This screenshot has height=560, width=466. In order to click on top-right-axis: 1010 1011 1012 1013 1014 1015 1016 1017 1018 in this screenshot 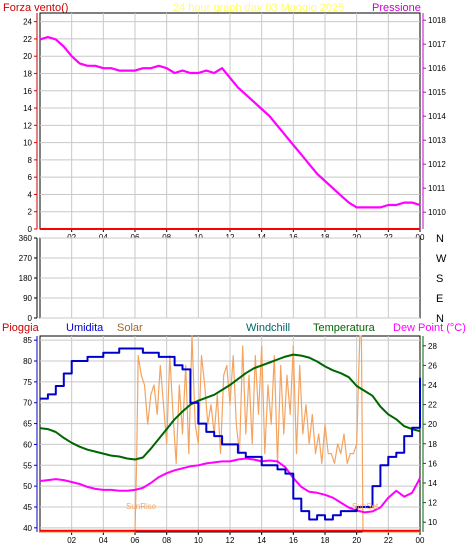, I will do `click(434, 121)`.